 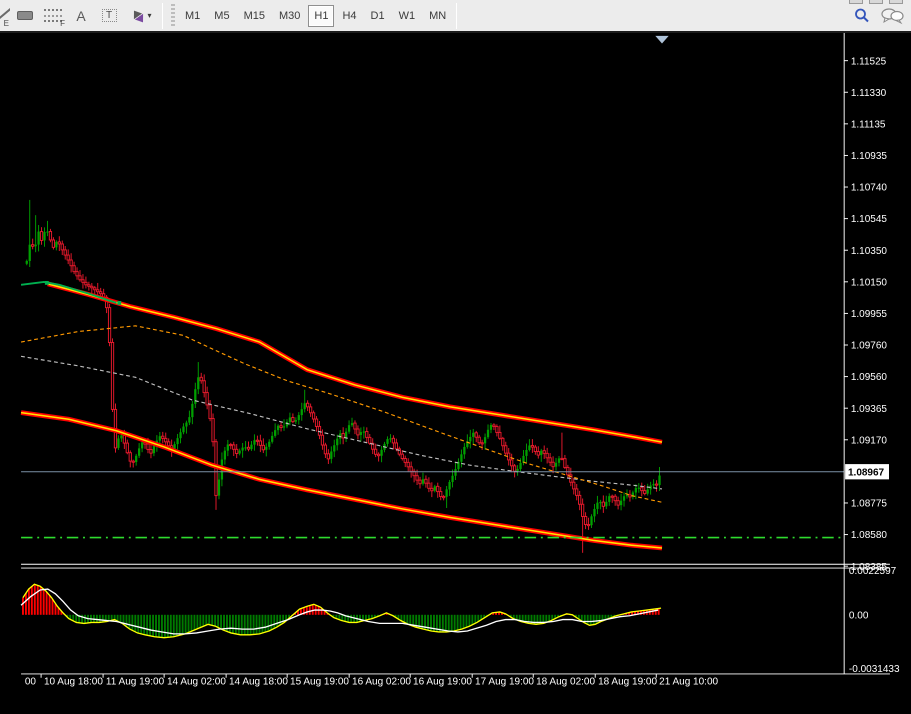 I want to click on timeframe-m1-button: M1, so click(x=192, y=16).